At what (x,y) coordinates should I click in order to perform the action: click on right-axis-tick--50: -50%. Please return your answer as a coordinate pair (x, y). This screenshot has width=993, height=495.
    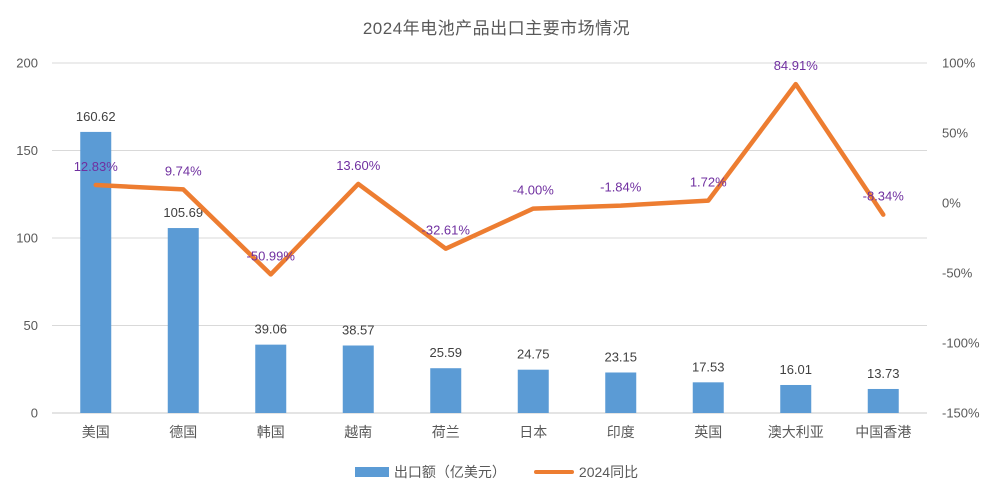
    Looking at the image, I should click on (957, 273).